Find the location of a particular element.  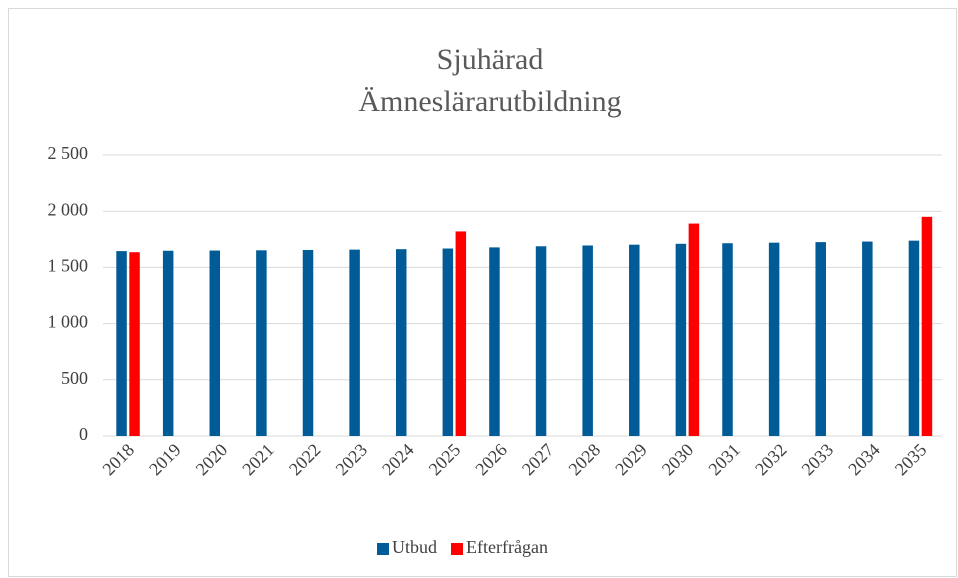

y-tick-label: 2 000 is located at coordinates (68, 209).